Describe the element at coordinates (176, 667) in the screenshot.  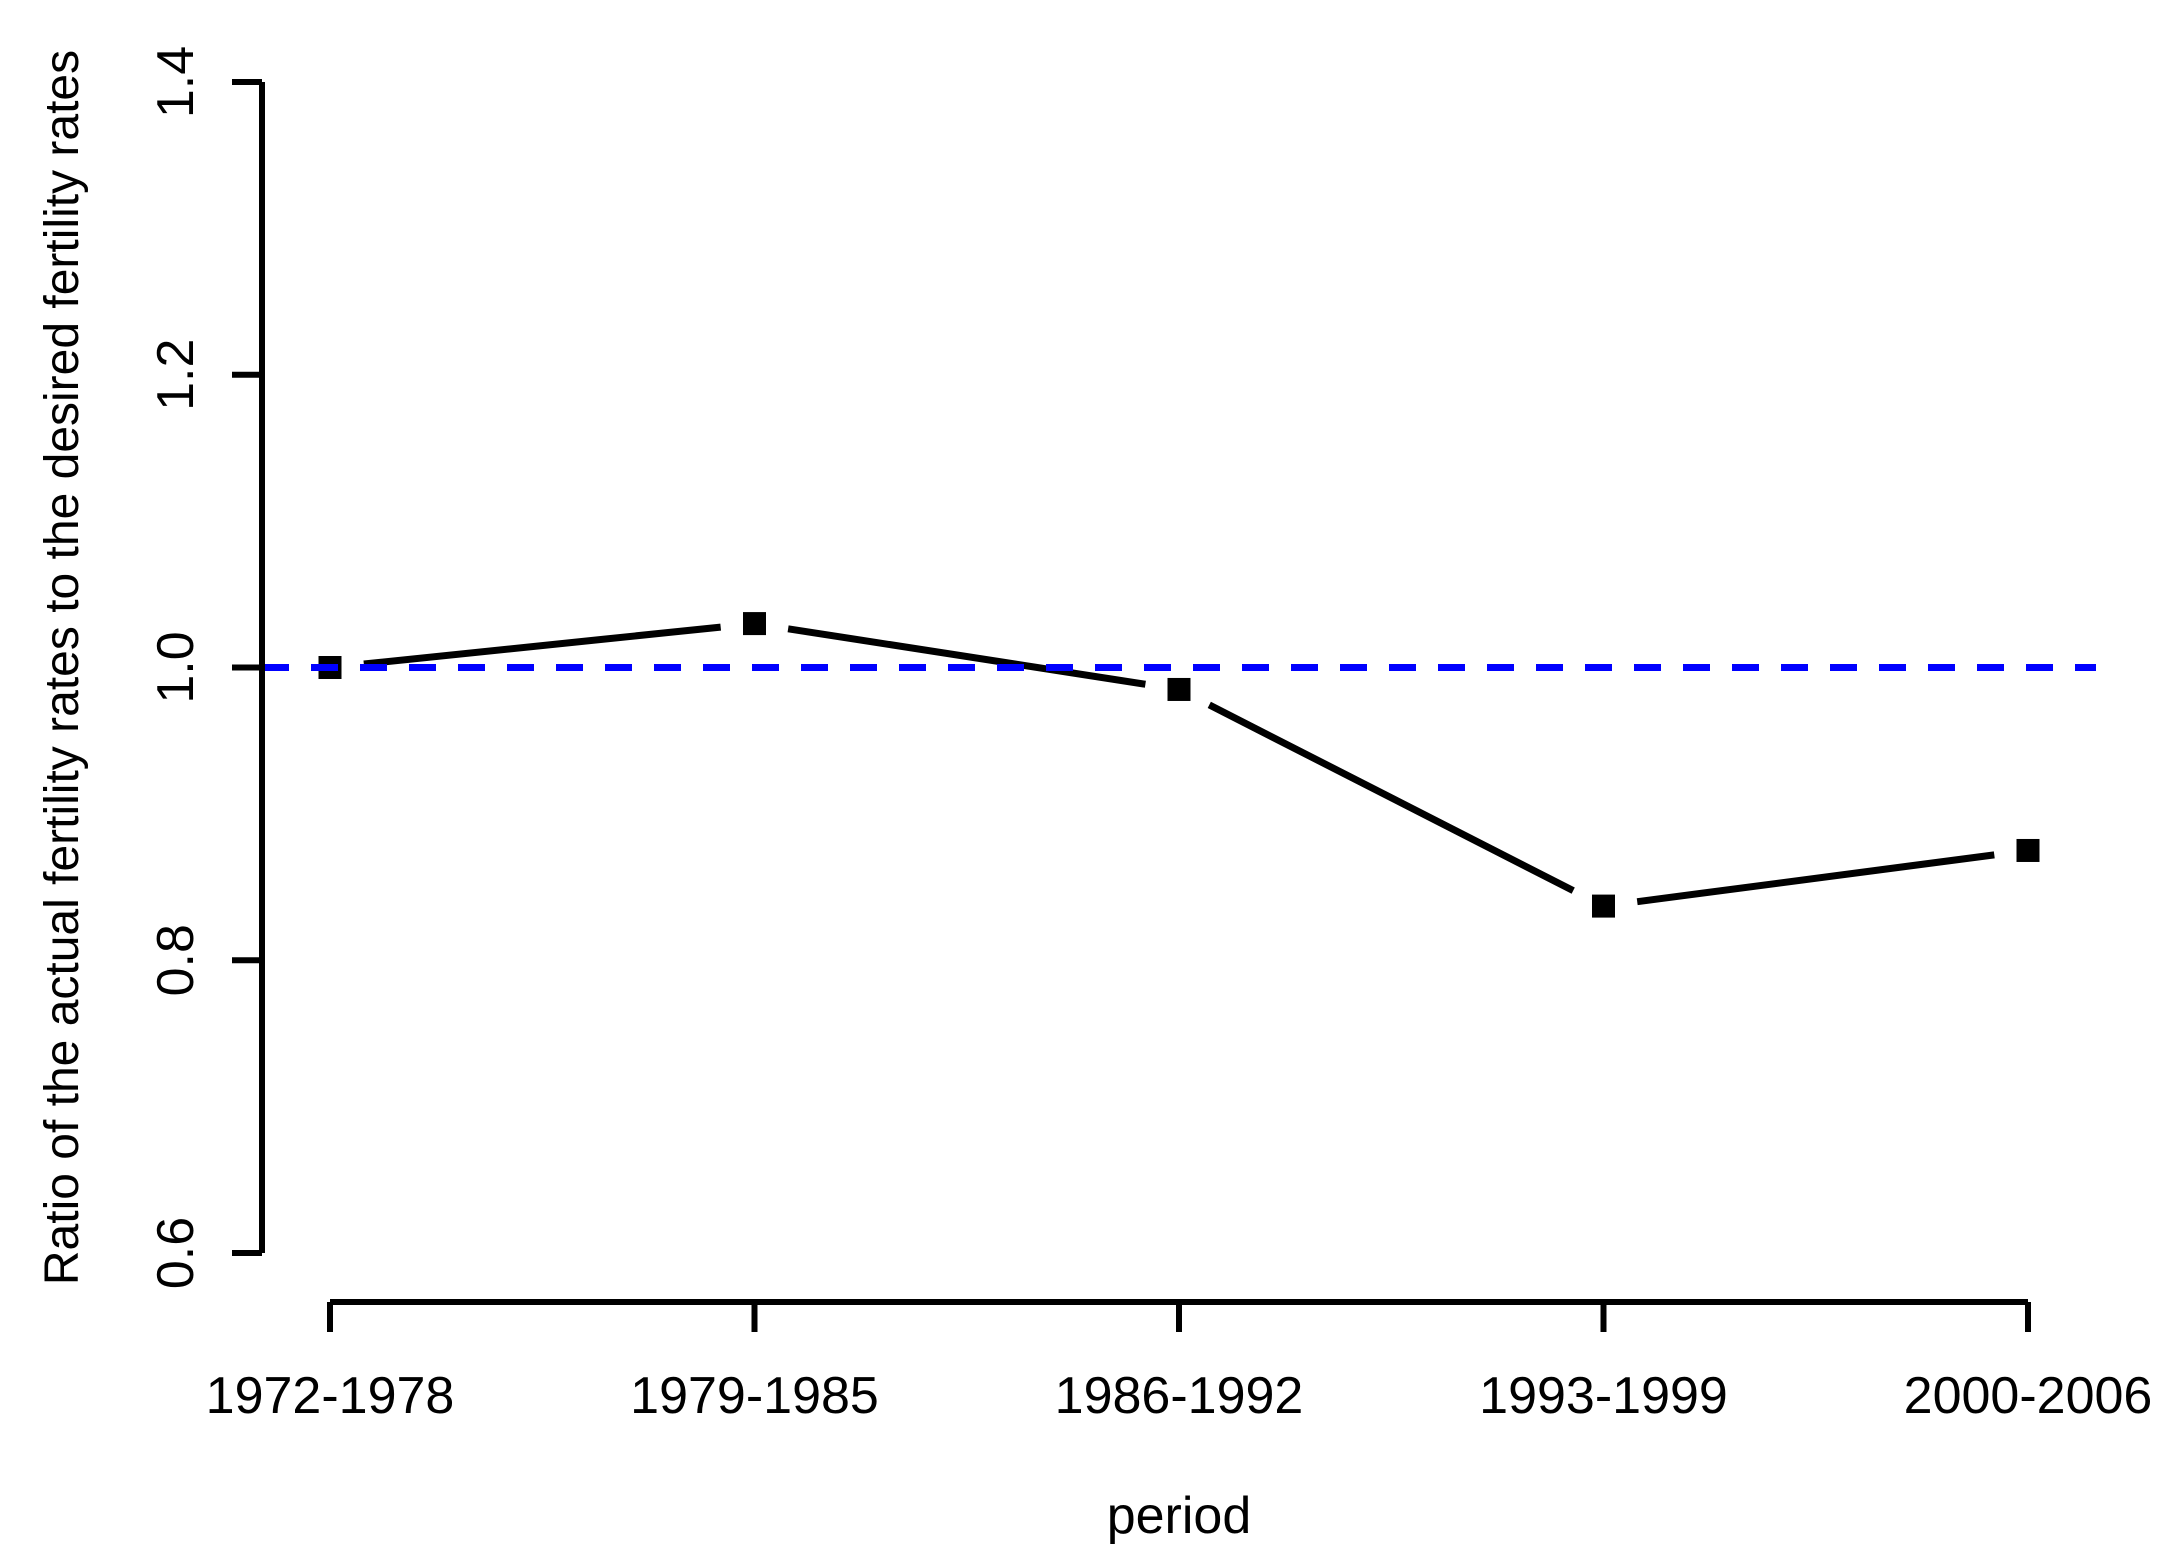
I see `y-tick-label: 1.0` at that location.